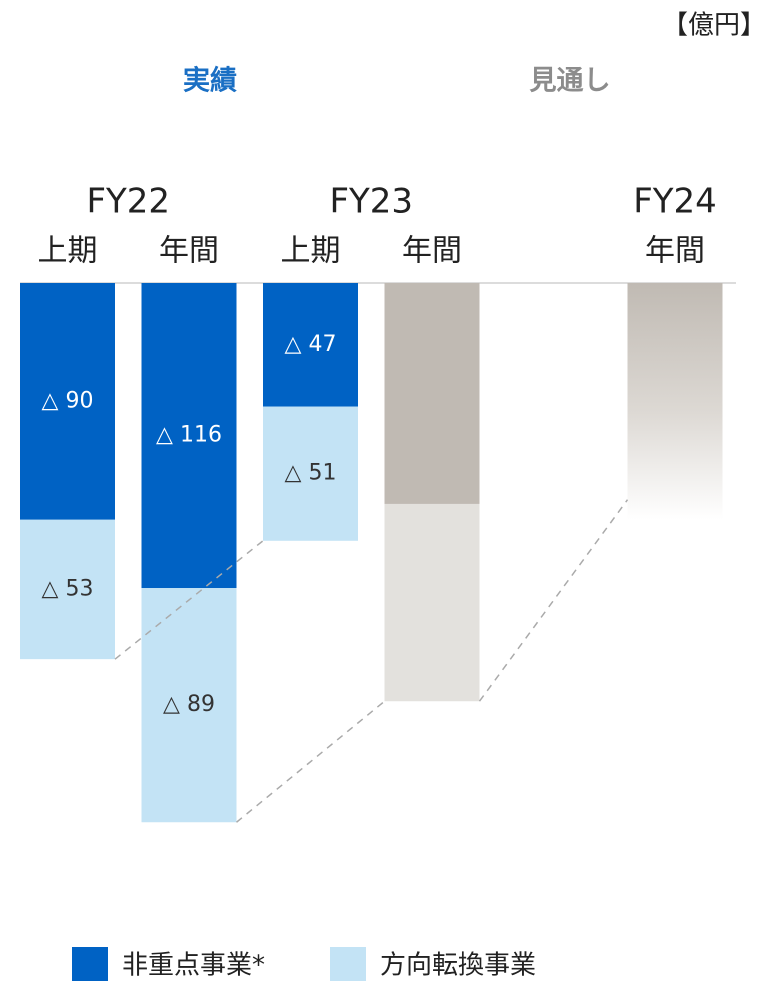 The width and height of the screenshot is (770, 985). Describe the element at coordinates (458, 966) in the screenshot. I see `legend-label: 方向転換事業` at that location.